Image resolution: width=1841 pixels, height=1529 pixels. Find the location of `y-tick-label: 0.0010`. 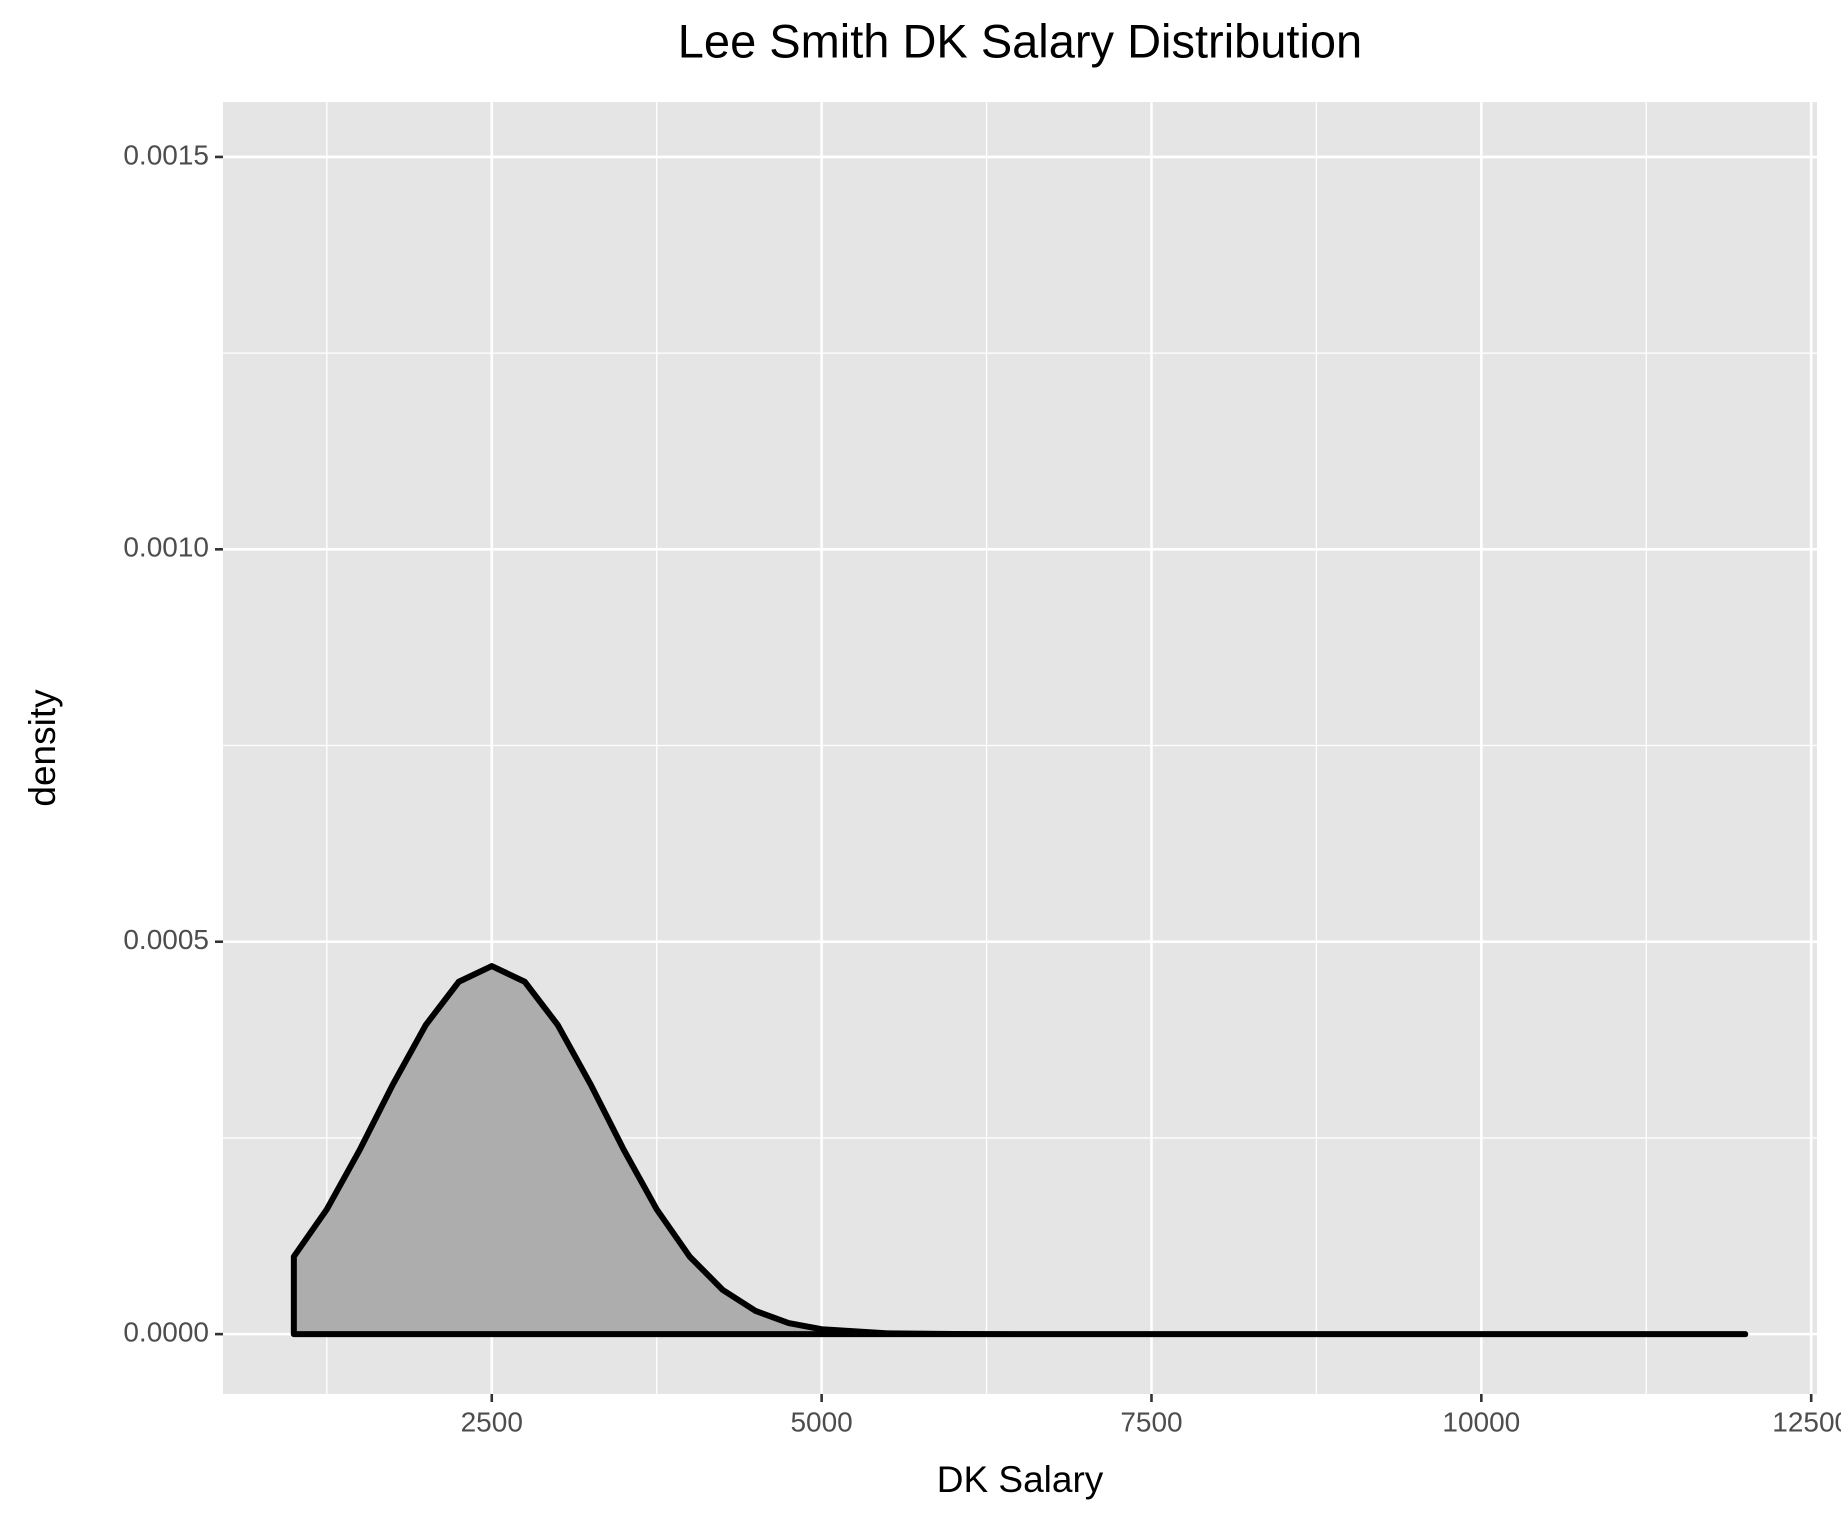

y-tick-label: 0.0010 is located at coordinates (166, 547).